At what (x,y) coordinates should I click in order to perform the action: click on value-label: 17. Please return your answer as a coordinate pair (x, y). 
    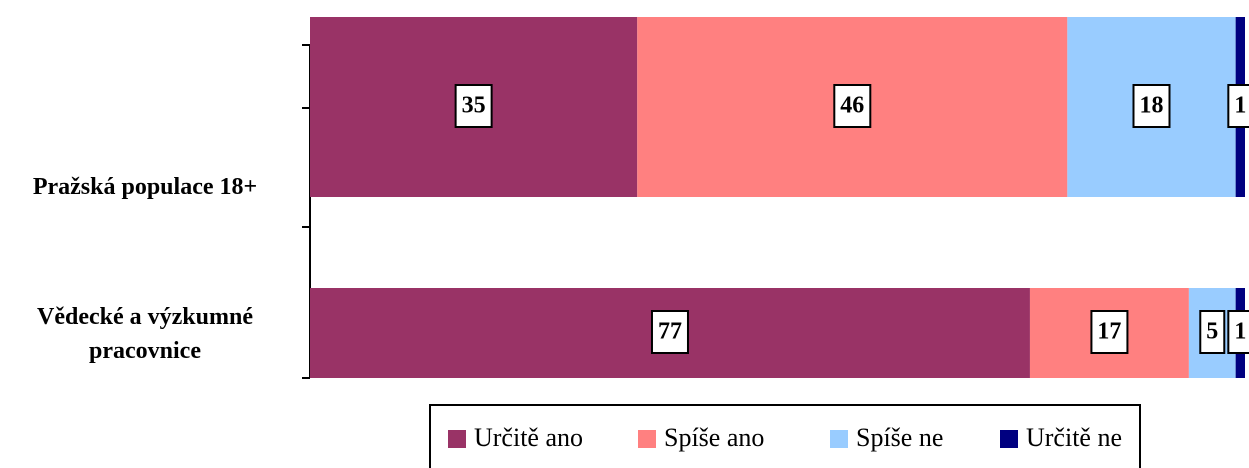
    Looking at the image, I should click on (1109, 332).